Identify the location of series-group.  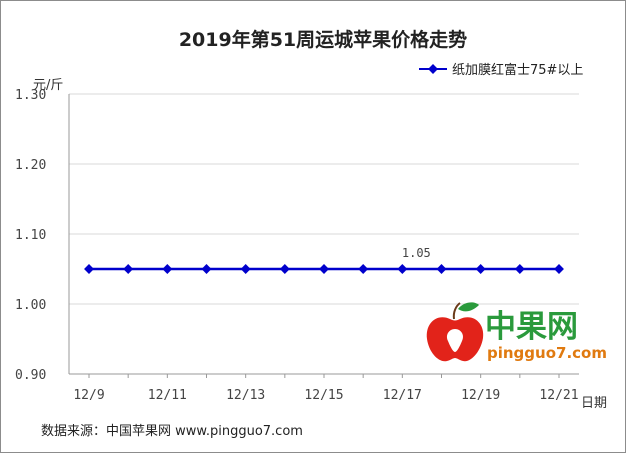
(324, 269).